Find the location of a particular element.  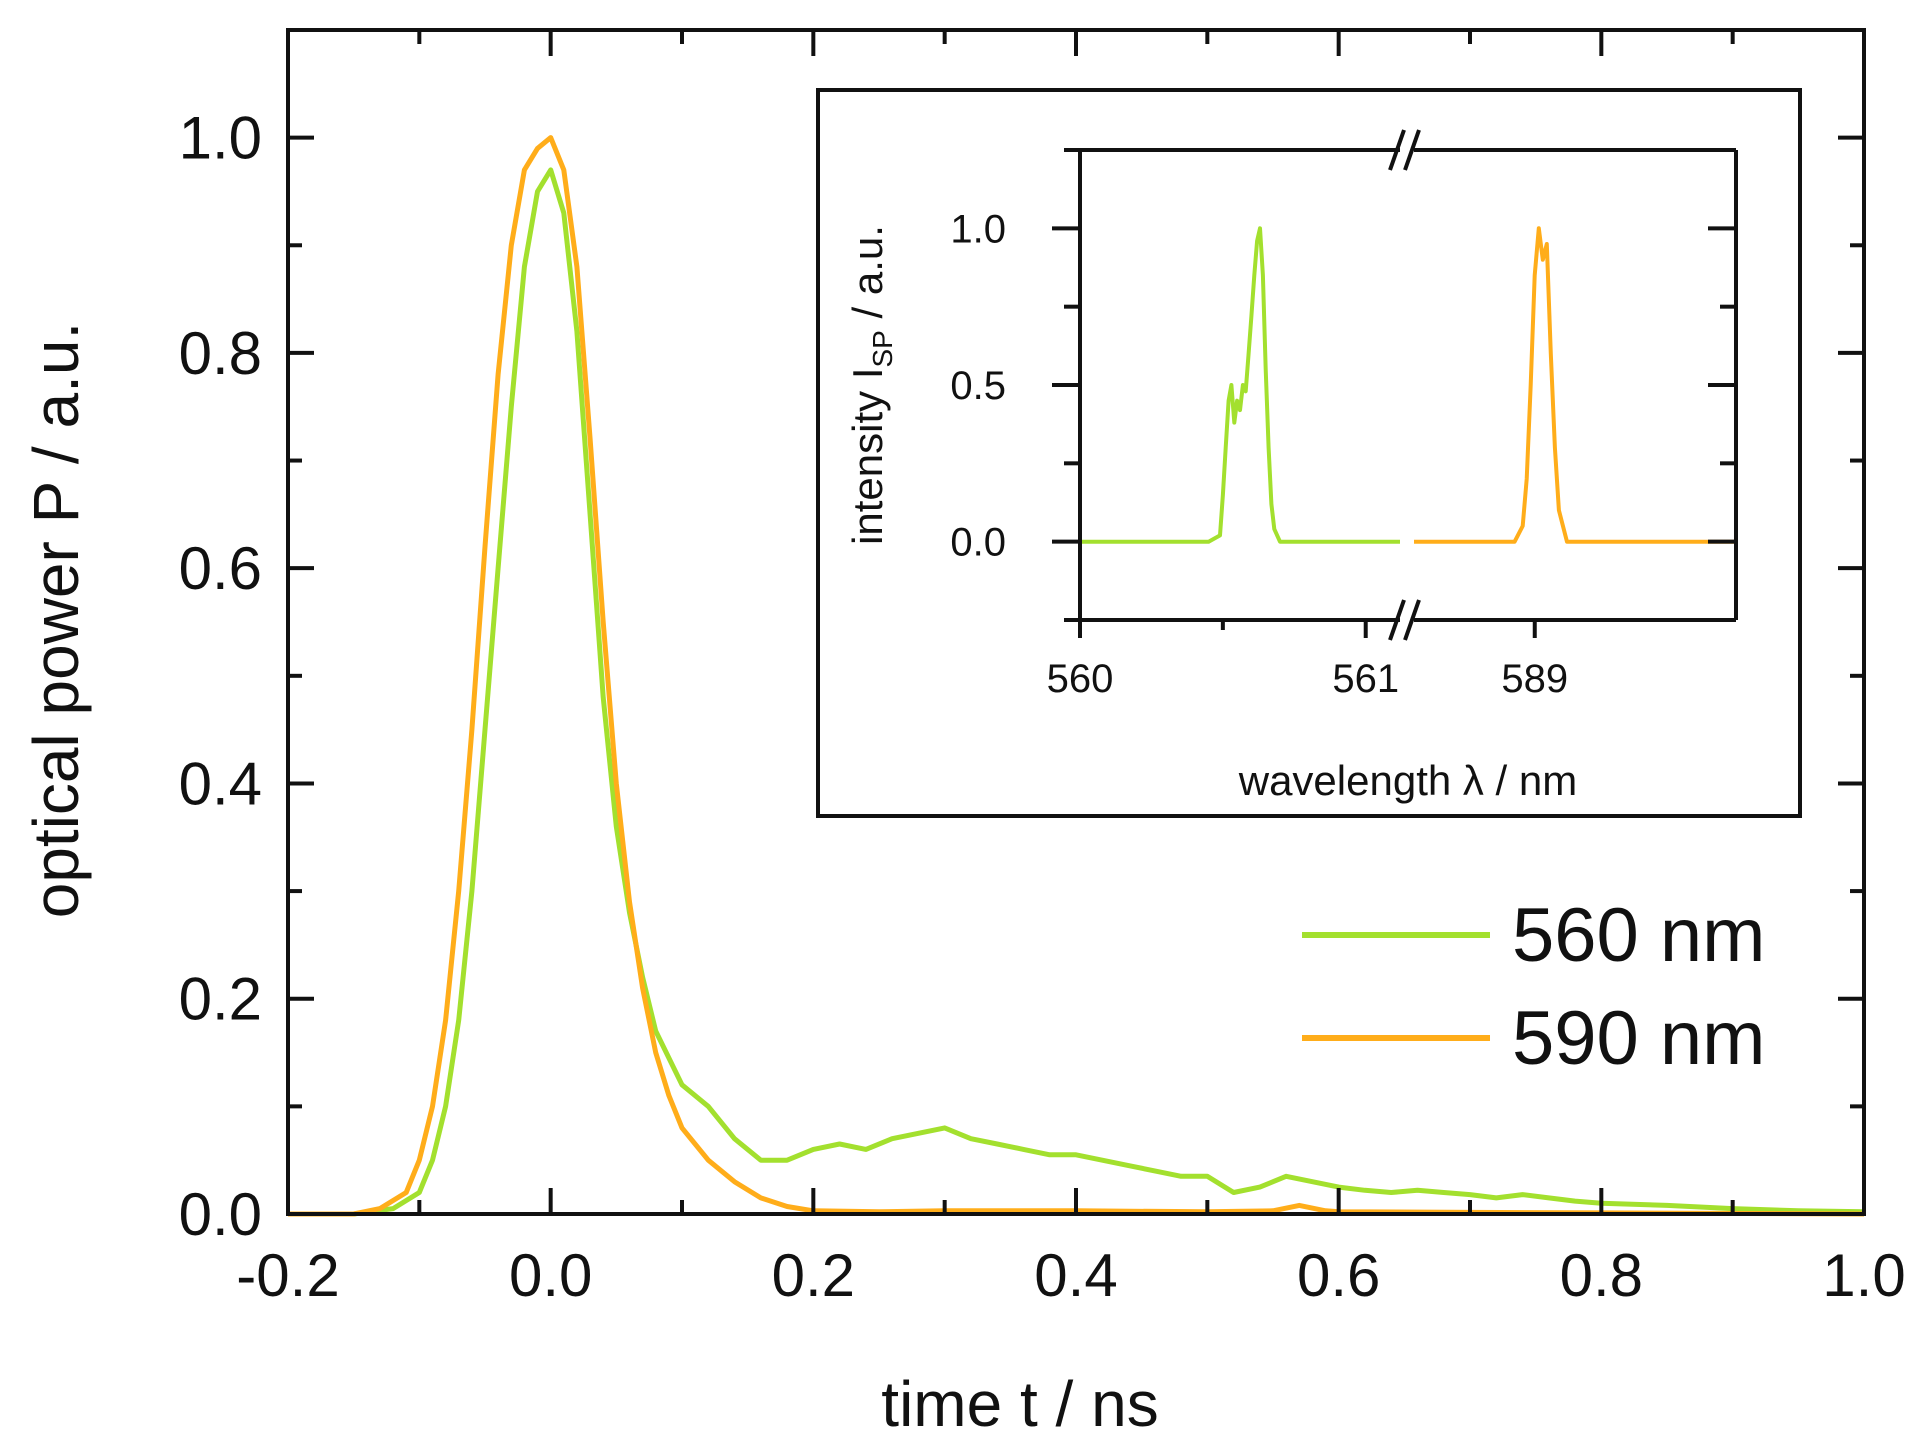

y-tick-label: 0.8 is located at coordinates (220, 353).